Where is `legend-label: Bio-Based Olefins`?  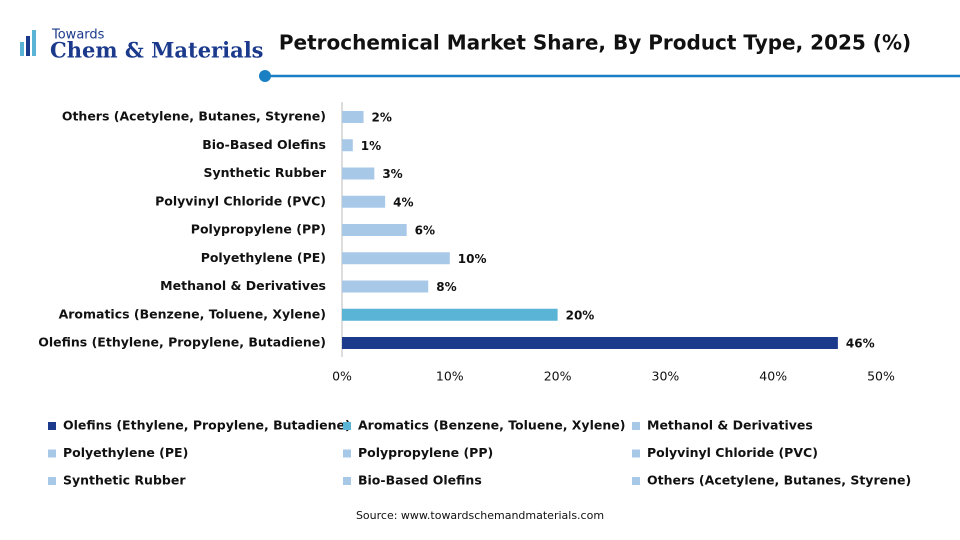 legend-label: Bio-Based Olefins is located at coordinates (420, 480).